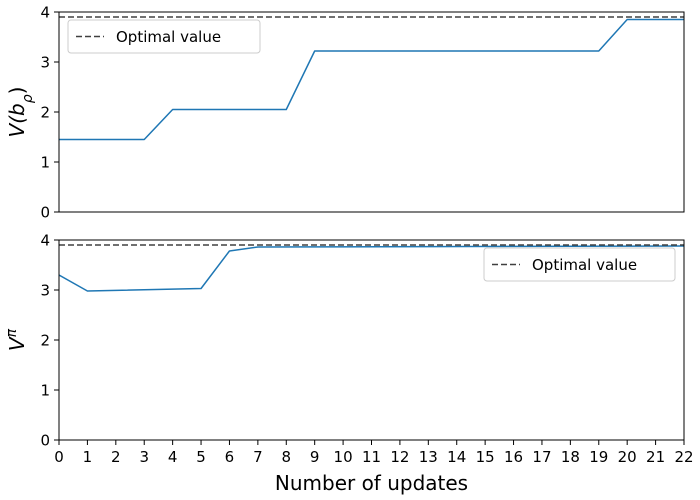  Describe the element at coordinates (45, 213) in the screenshot. I see `top-y-tick-label: 0` at that location.